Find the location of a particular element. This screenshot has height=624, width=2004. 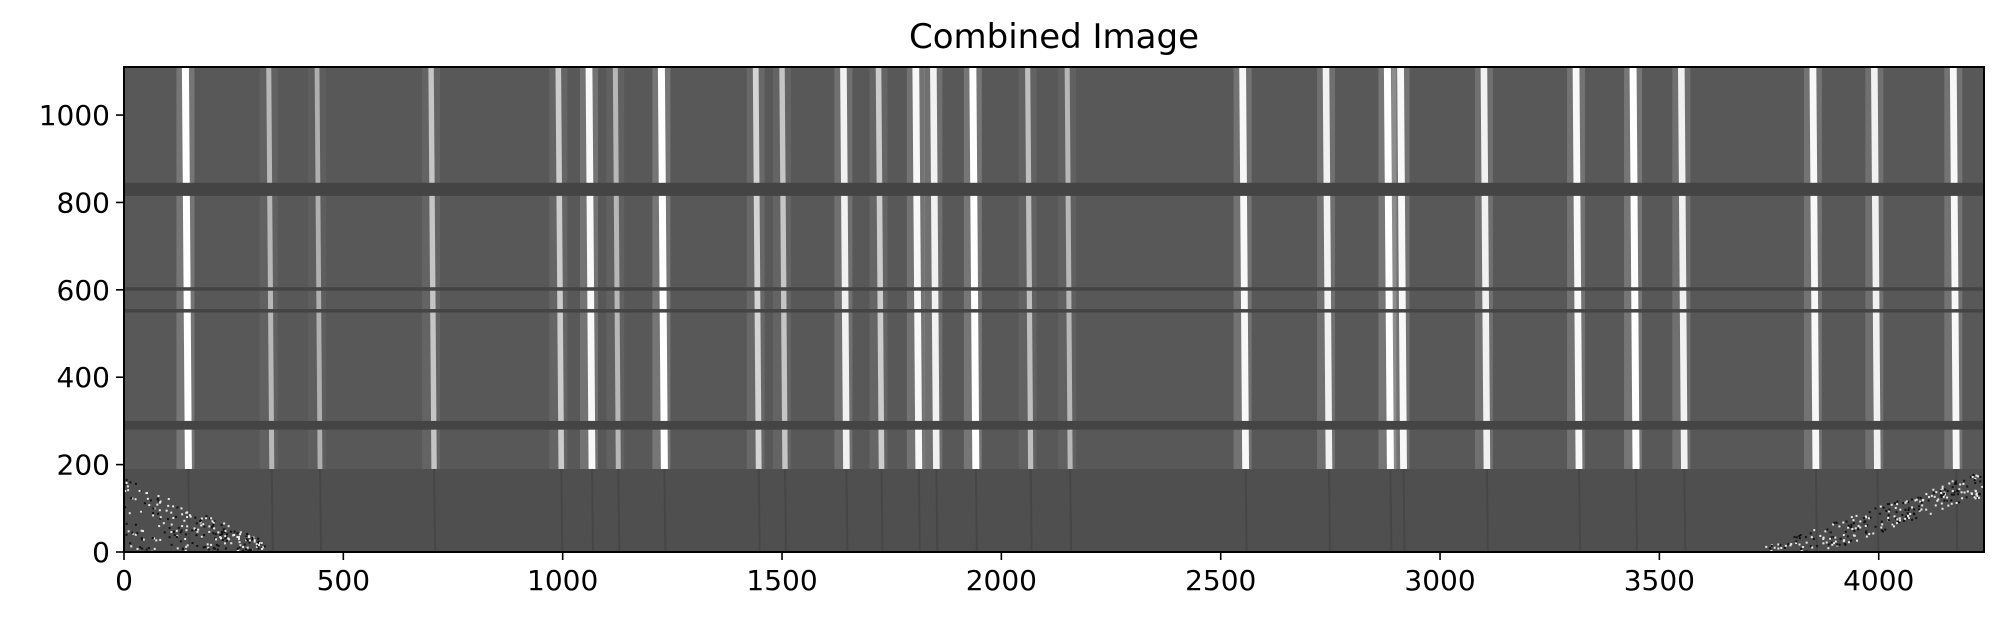

x-tick-label: 4000 is located at coordinates (1878, 580).